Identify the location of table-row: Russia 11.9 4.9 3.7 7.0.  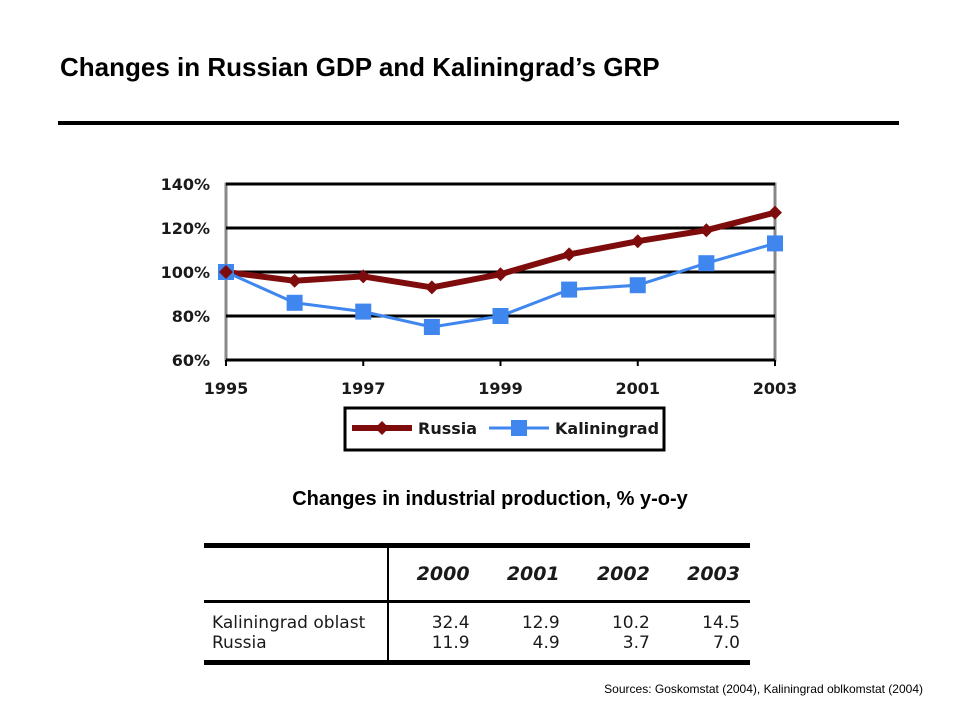
(477, 649).